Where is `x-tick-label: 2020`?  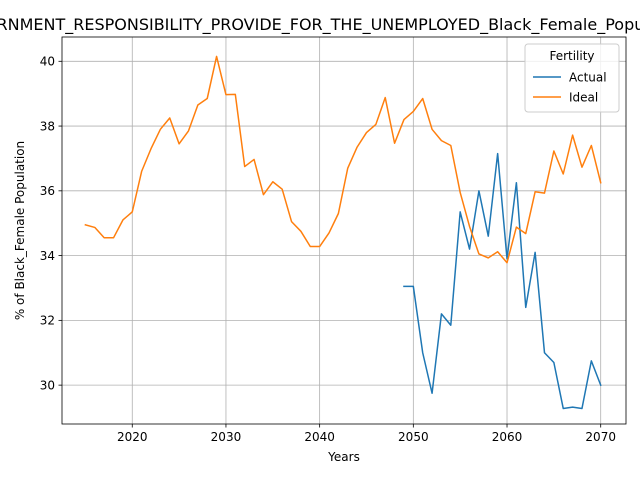 x-tick-label: 2020 is located at coordinates (132, 437).